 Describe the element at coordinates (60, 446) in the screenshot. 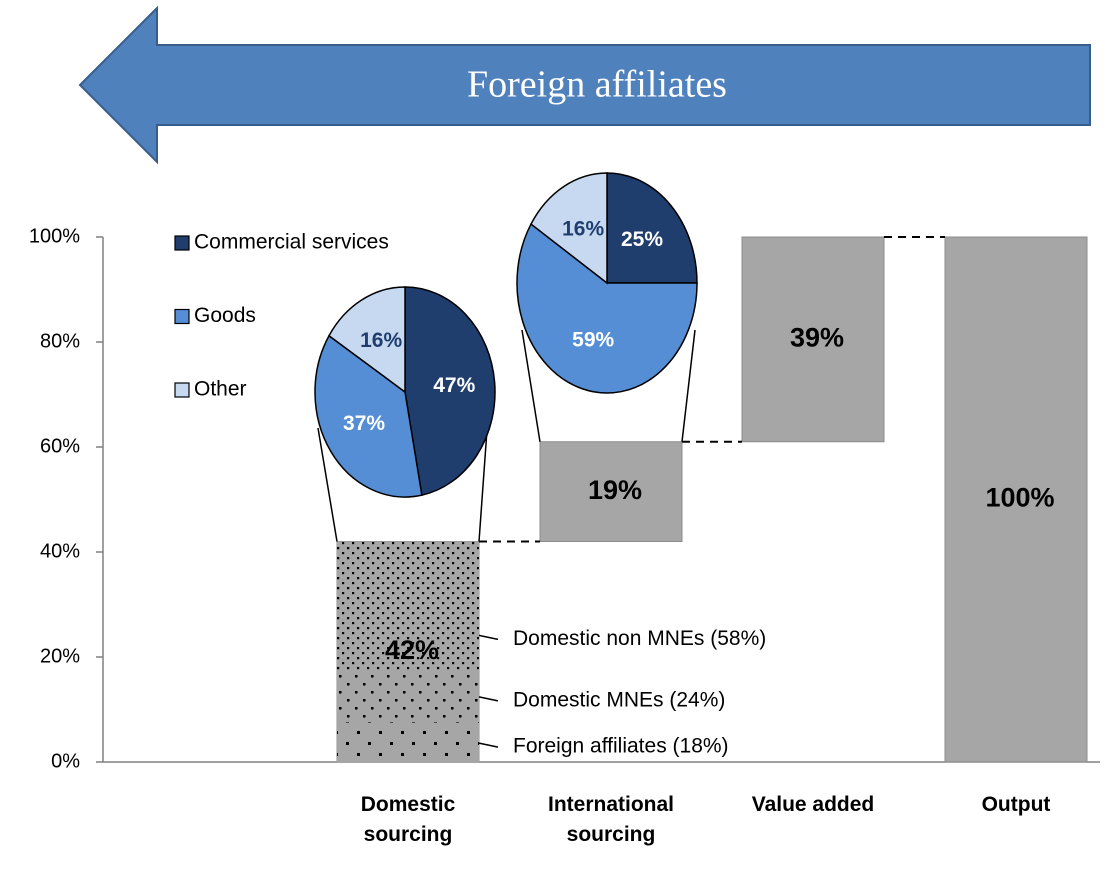

I see `y-tick-label: 60%` at that location.